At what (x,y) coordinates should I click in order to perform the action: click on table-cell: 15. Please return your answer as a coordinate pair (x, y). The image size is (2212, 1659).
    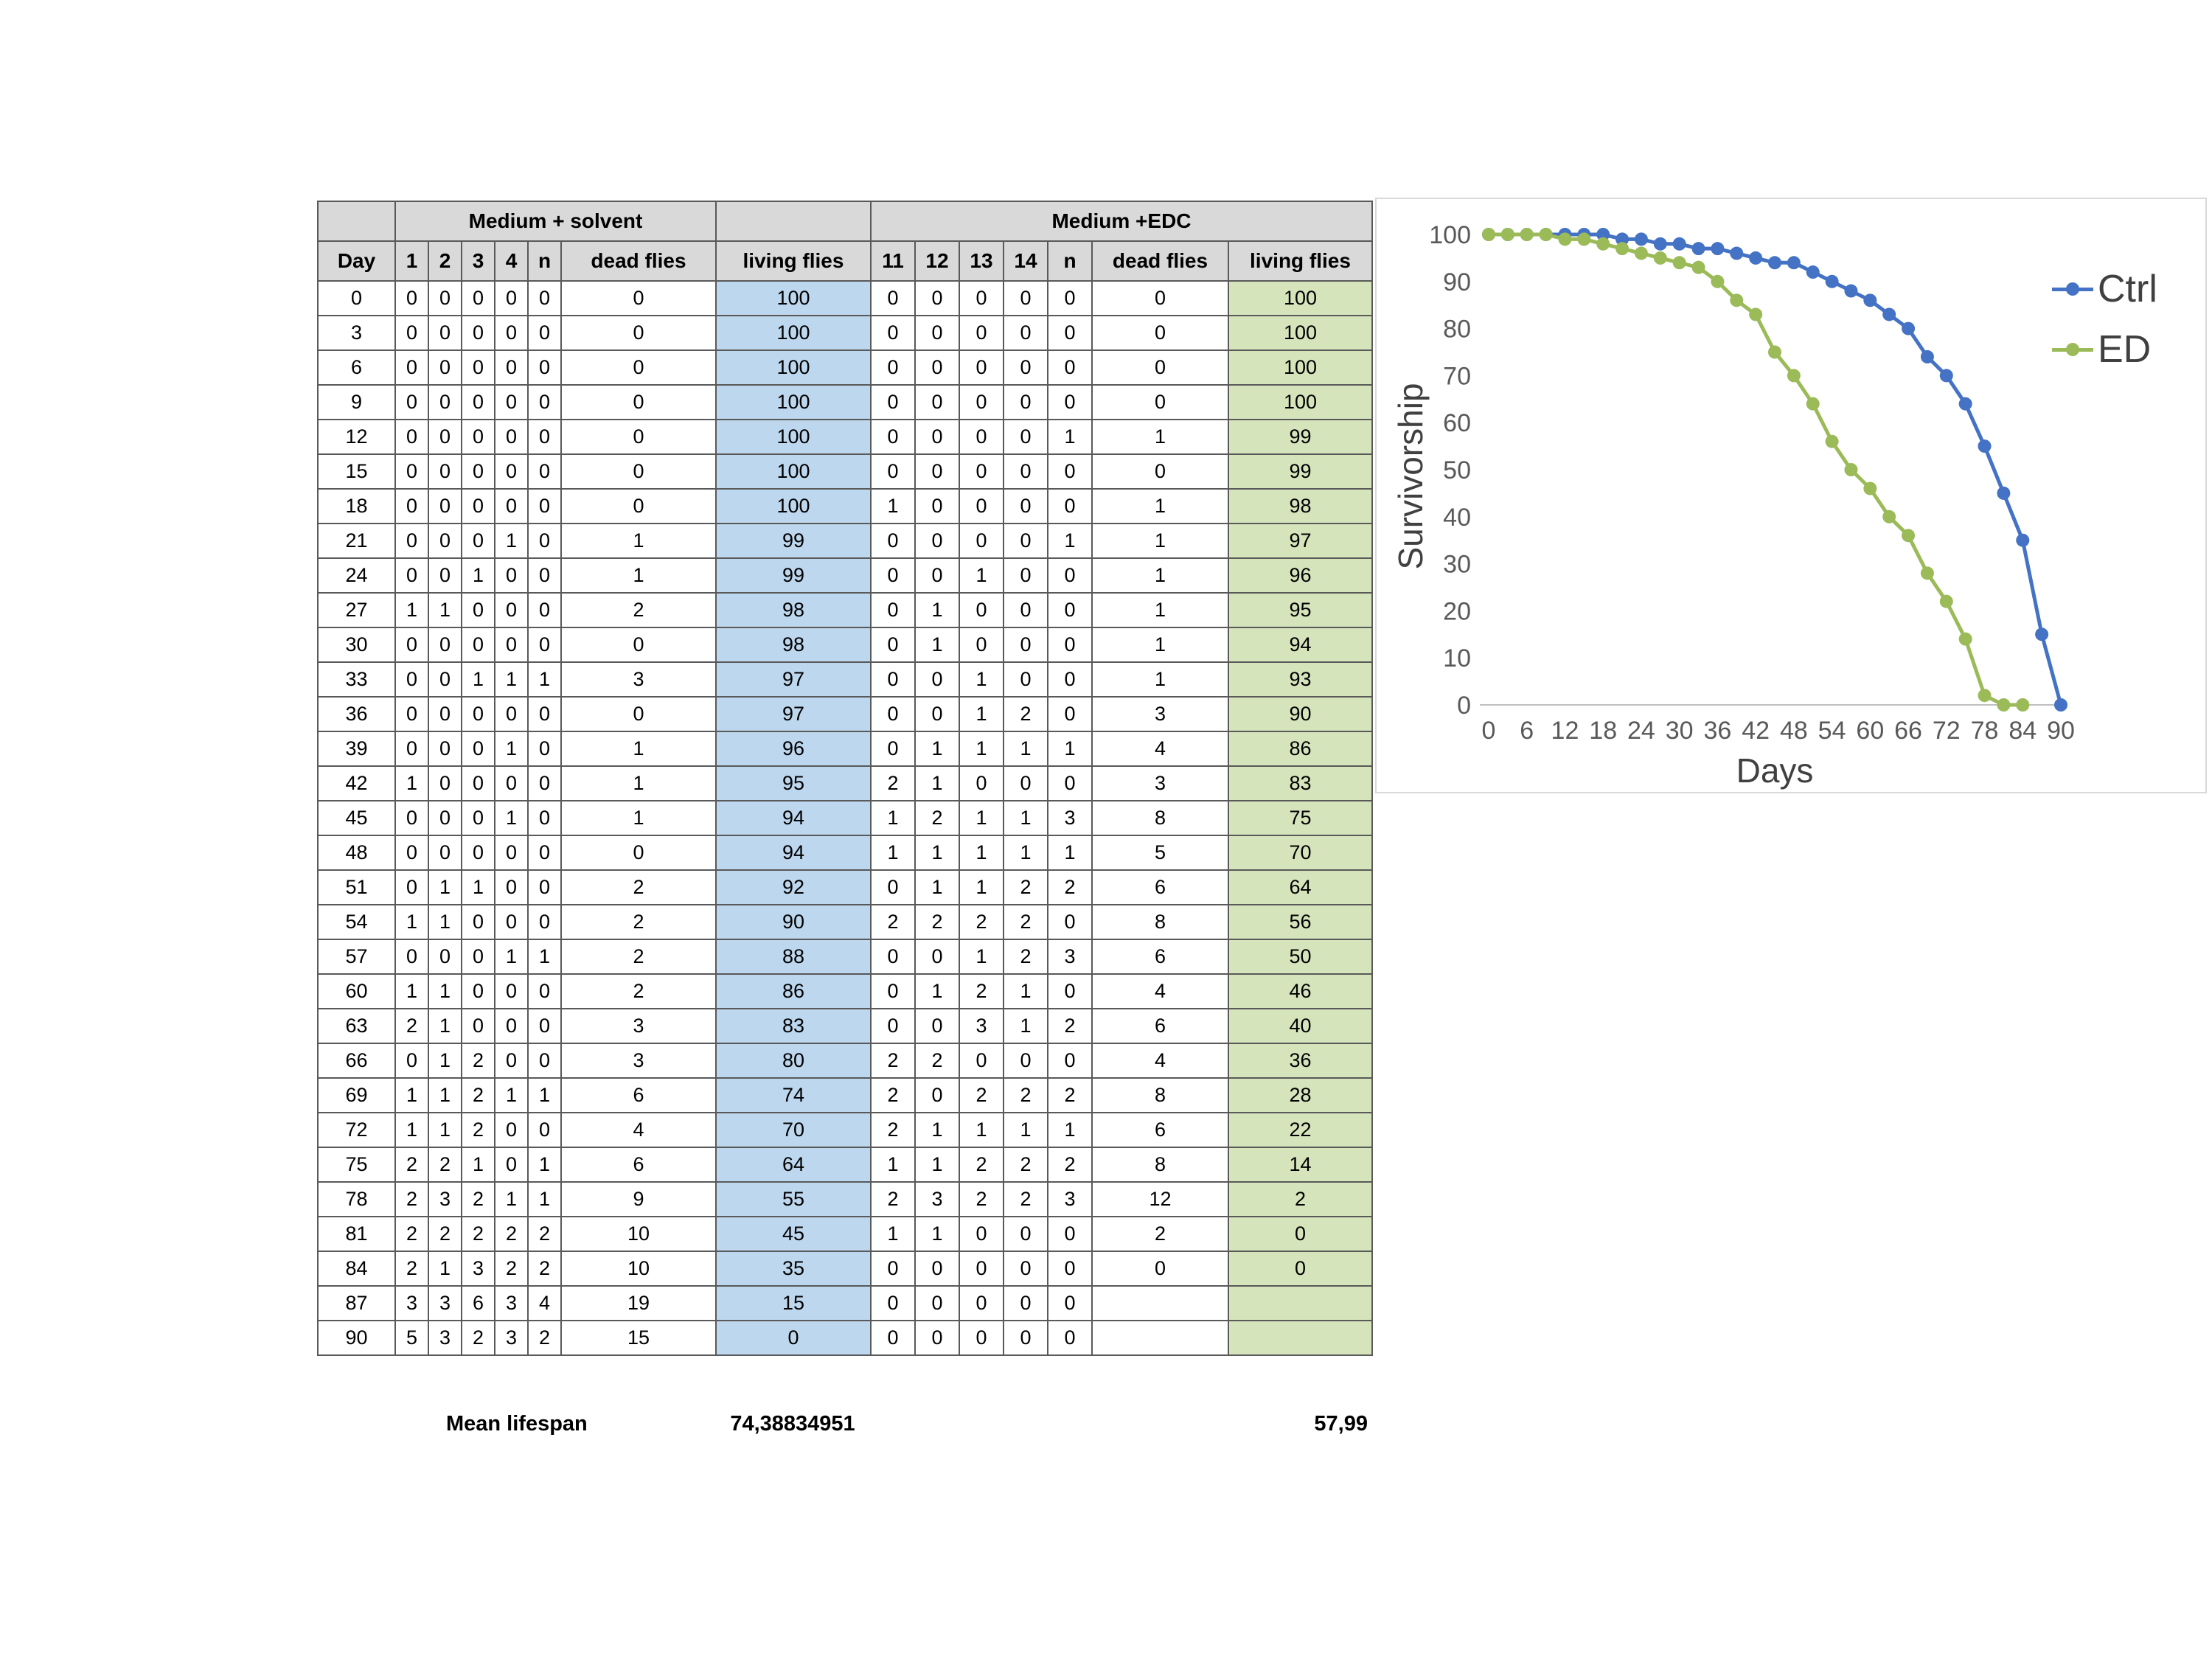
    Looking at the image, I should click on (356, 471).